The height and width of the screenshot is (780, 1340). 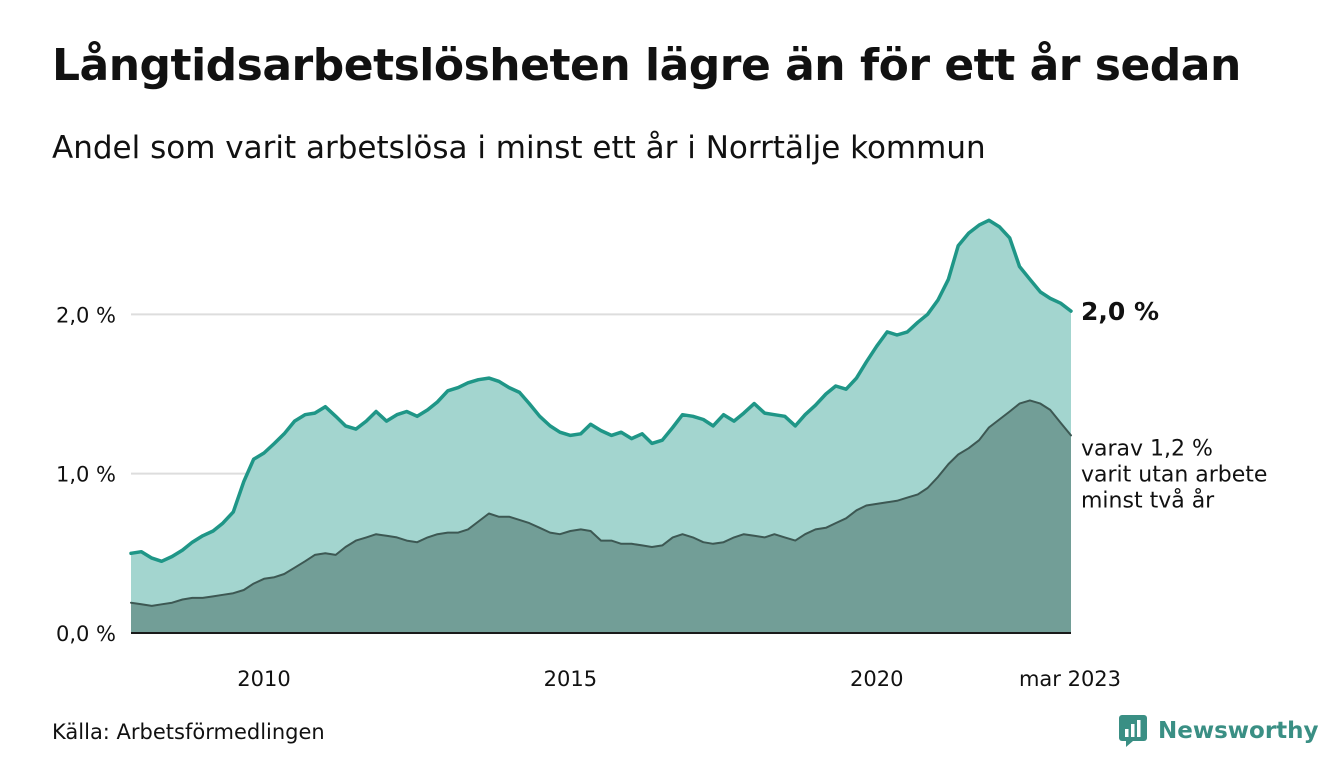 What do you see at coordinates (570, 679) in the screenshot?
I see `x-tick-label: 2015` at bounding box center [570, 679].